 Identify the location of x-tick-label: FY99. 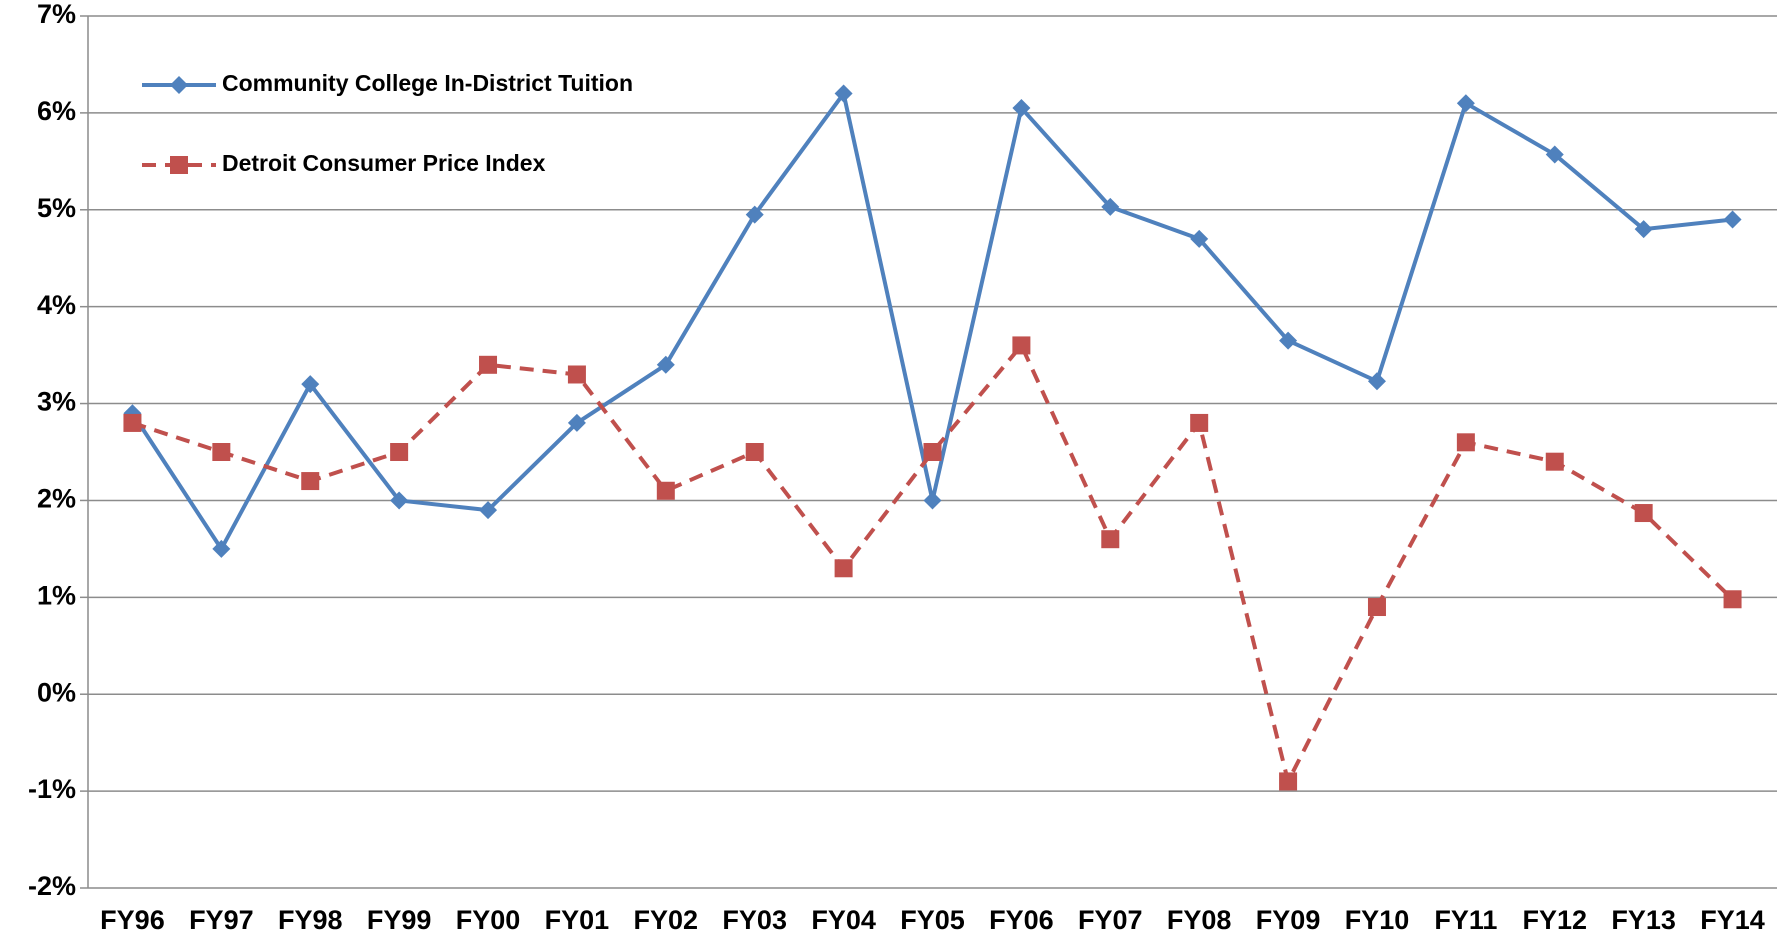
(399, 920).